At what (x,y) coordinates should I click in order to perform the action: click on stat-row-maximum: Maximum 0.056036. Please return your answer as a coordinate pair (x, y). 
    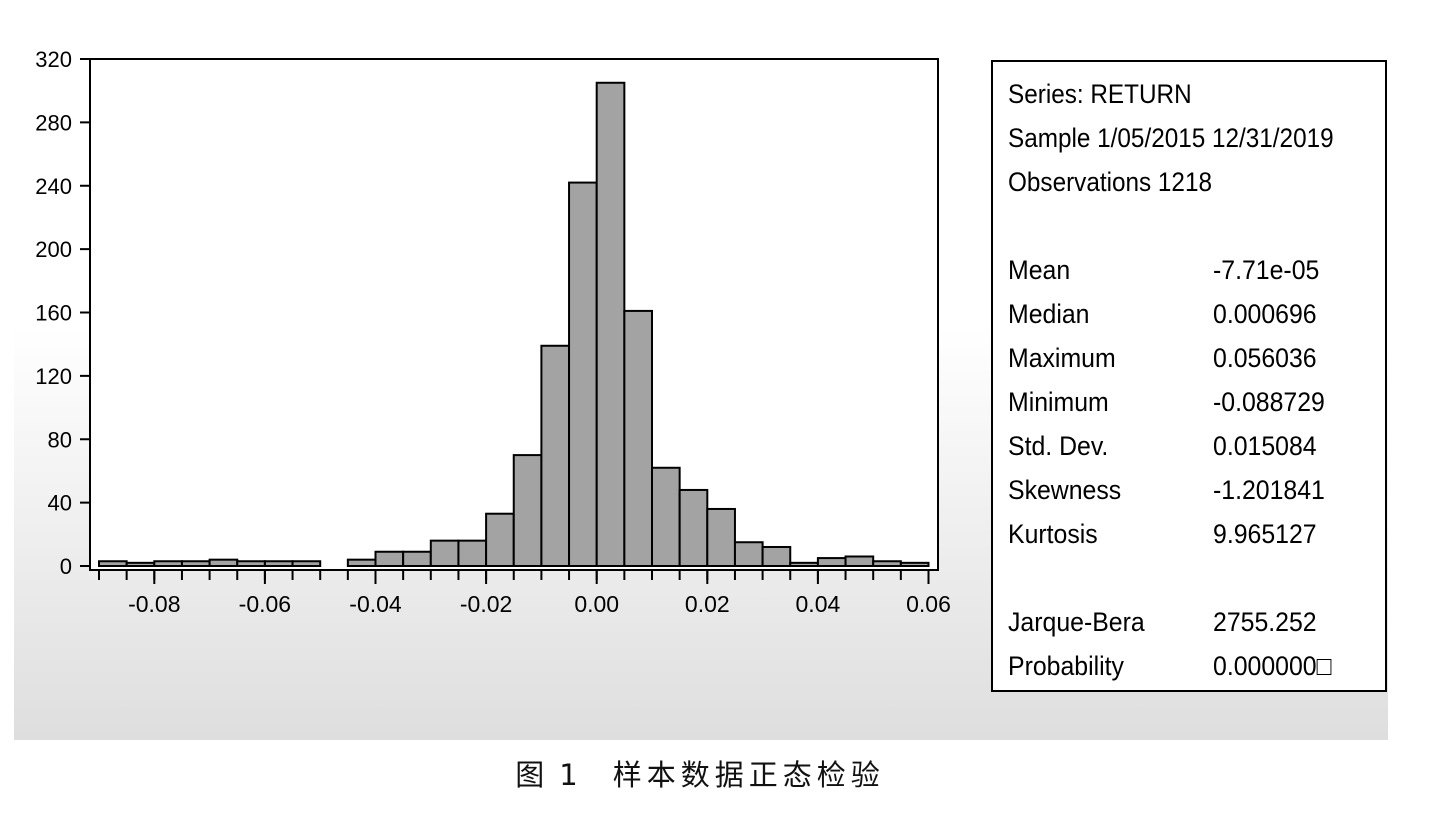
    Looking at the image, I should click on (1196, 358).